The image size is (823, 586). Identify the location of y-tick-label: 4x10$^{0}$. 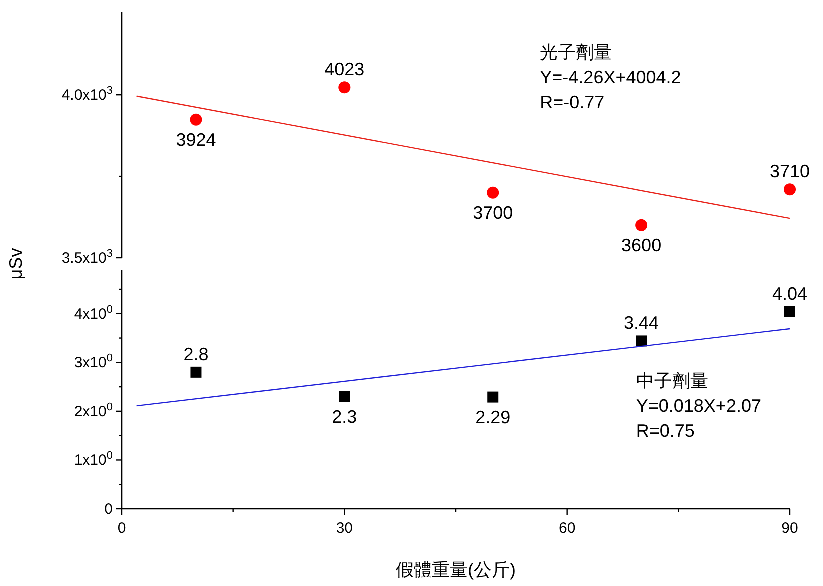
(93, 313).